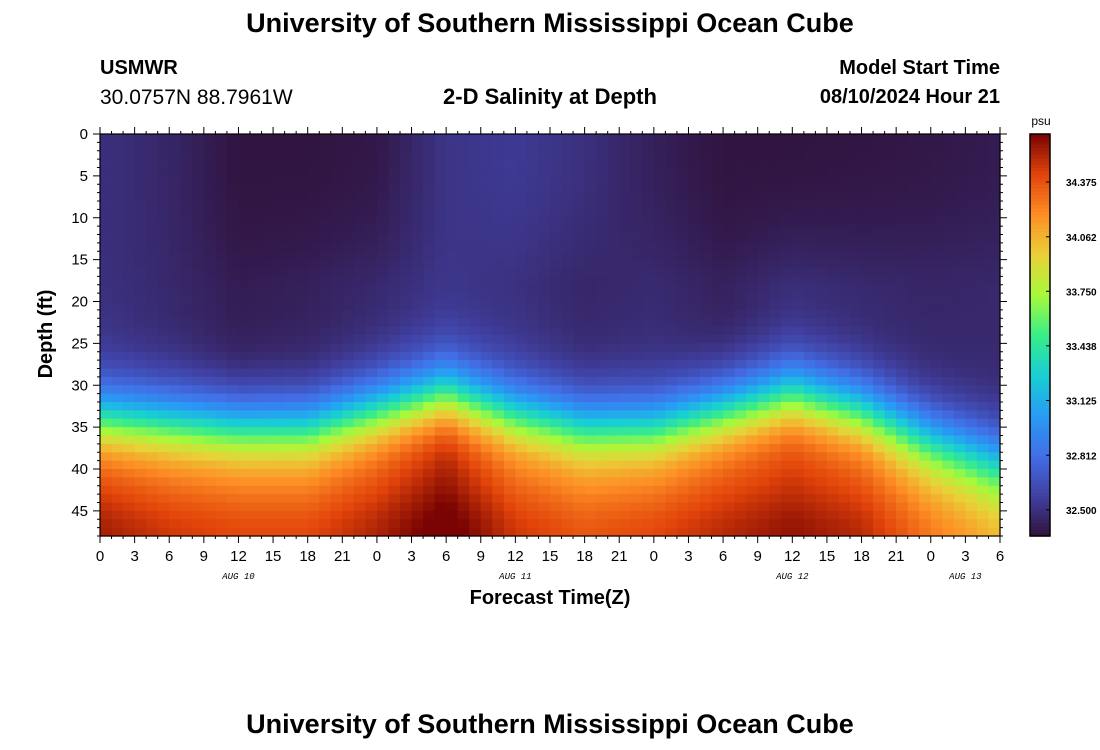 The width and height of the screenshot is (1100, 750). What do you see at coordinates (1081, 402) in the screenshot?
I see `colorbar-tick-label: 33.125` at bounding box center [1081, 402].